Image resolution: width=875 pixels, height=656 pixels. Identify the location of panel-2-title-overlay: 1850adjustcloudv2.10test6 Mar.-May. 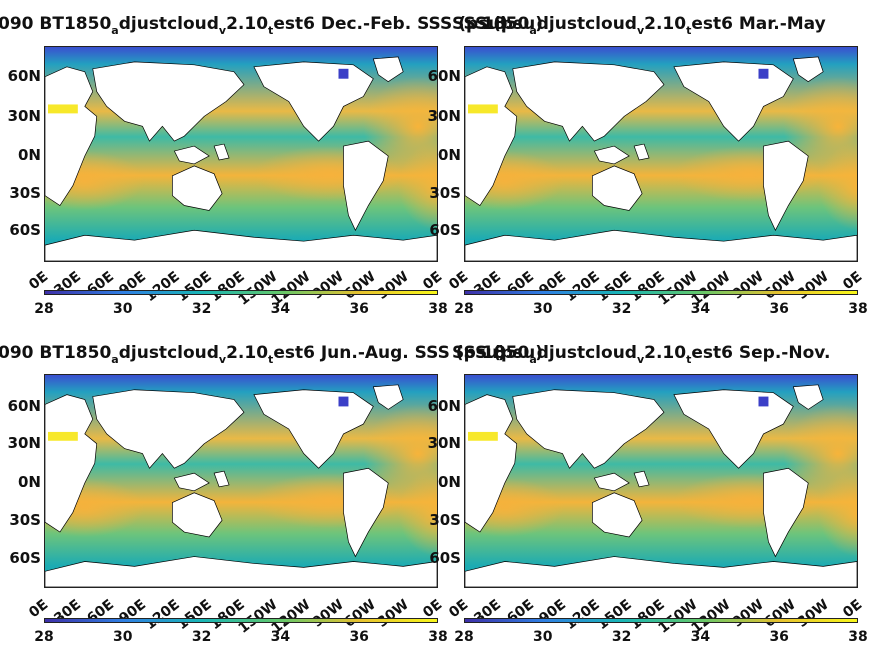
(654, 27).